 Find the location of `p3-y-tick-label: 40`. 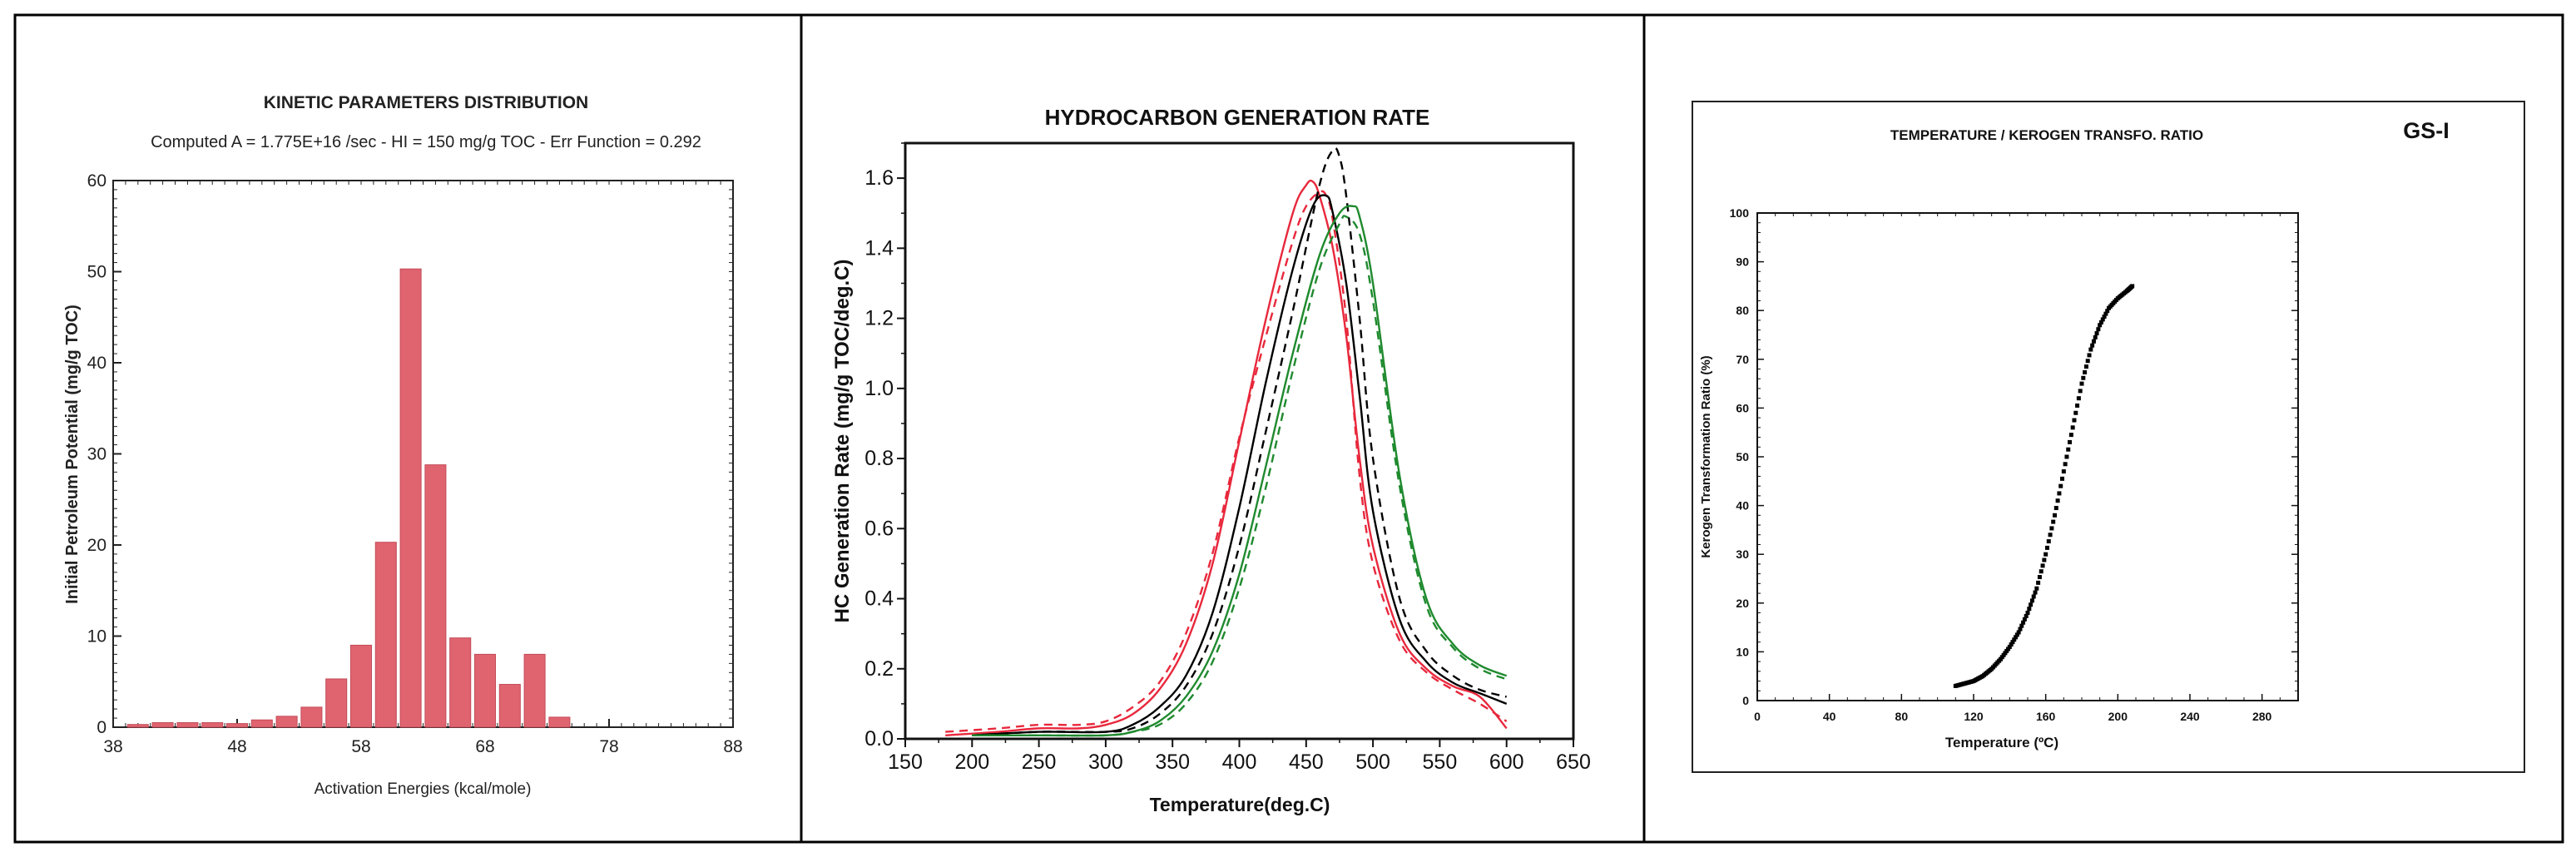

p3-y-tick-label: 40 is located at coordinates (1743, 506).